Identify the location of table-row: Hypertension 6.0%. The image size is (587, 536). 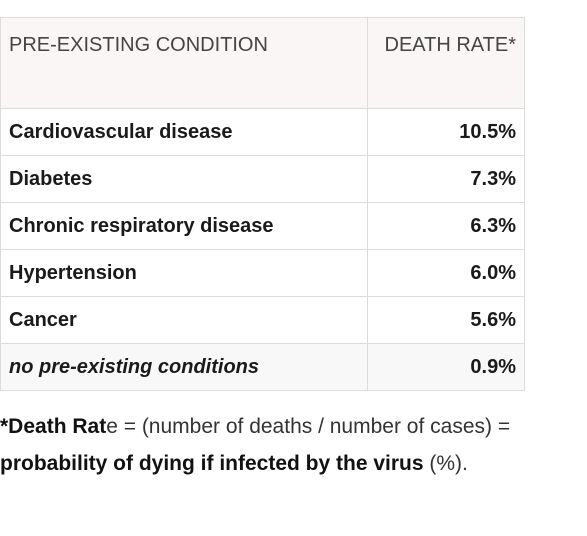
(262, 273).